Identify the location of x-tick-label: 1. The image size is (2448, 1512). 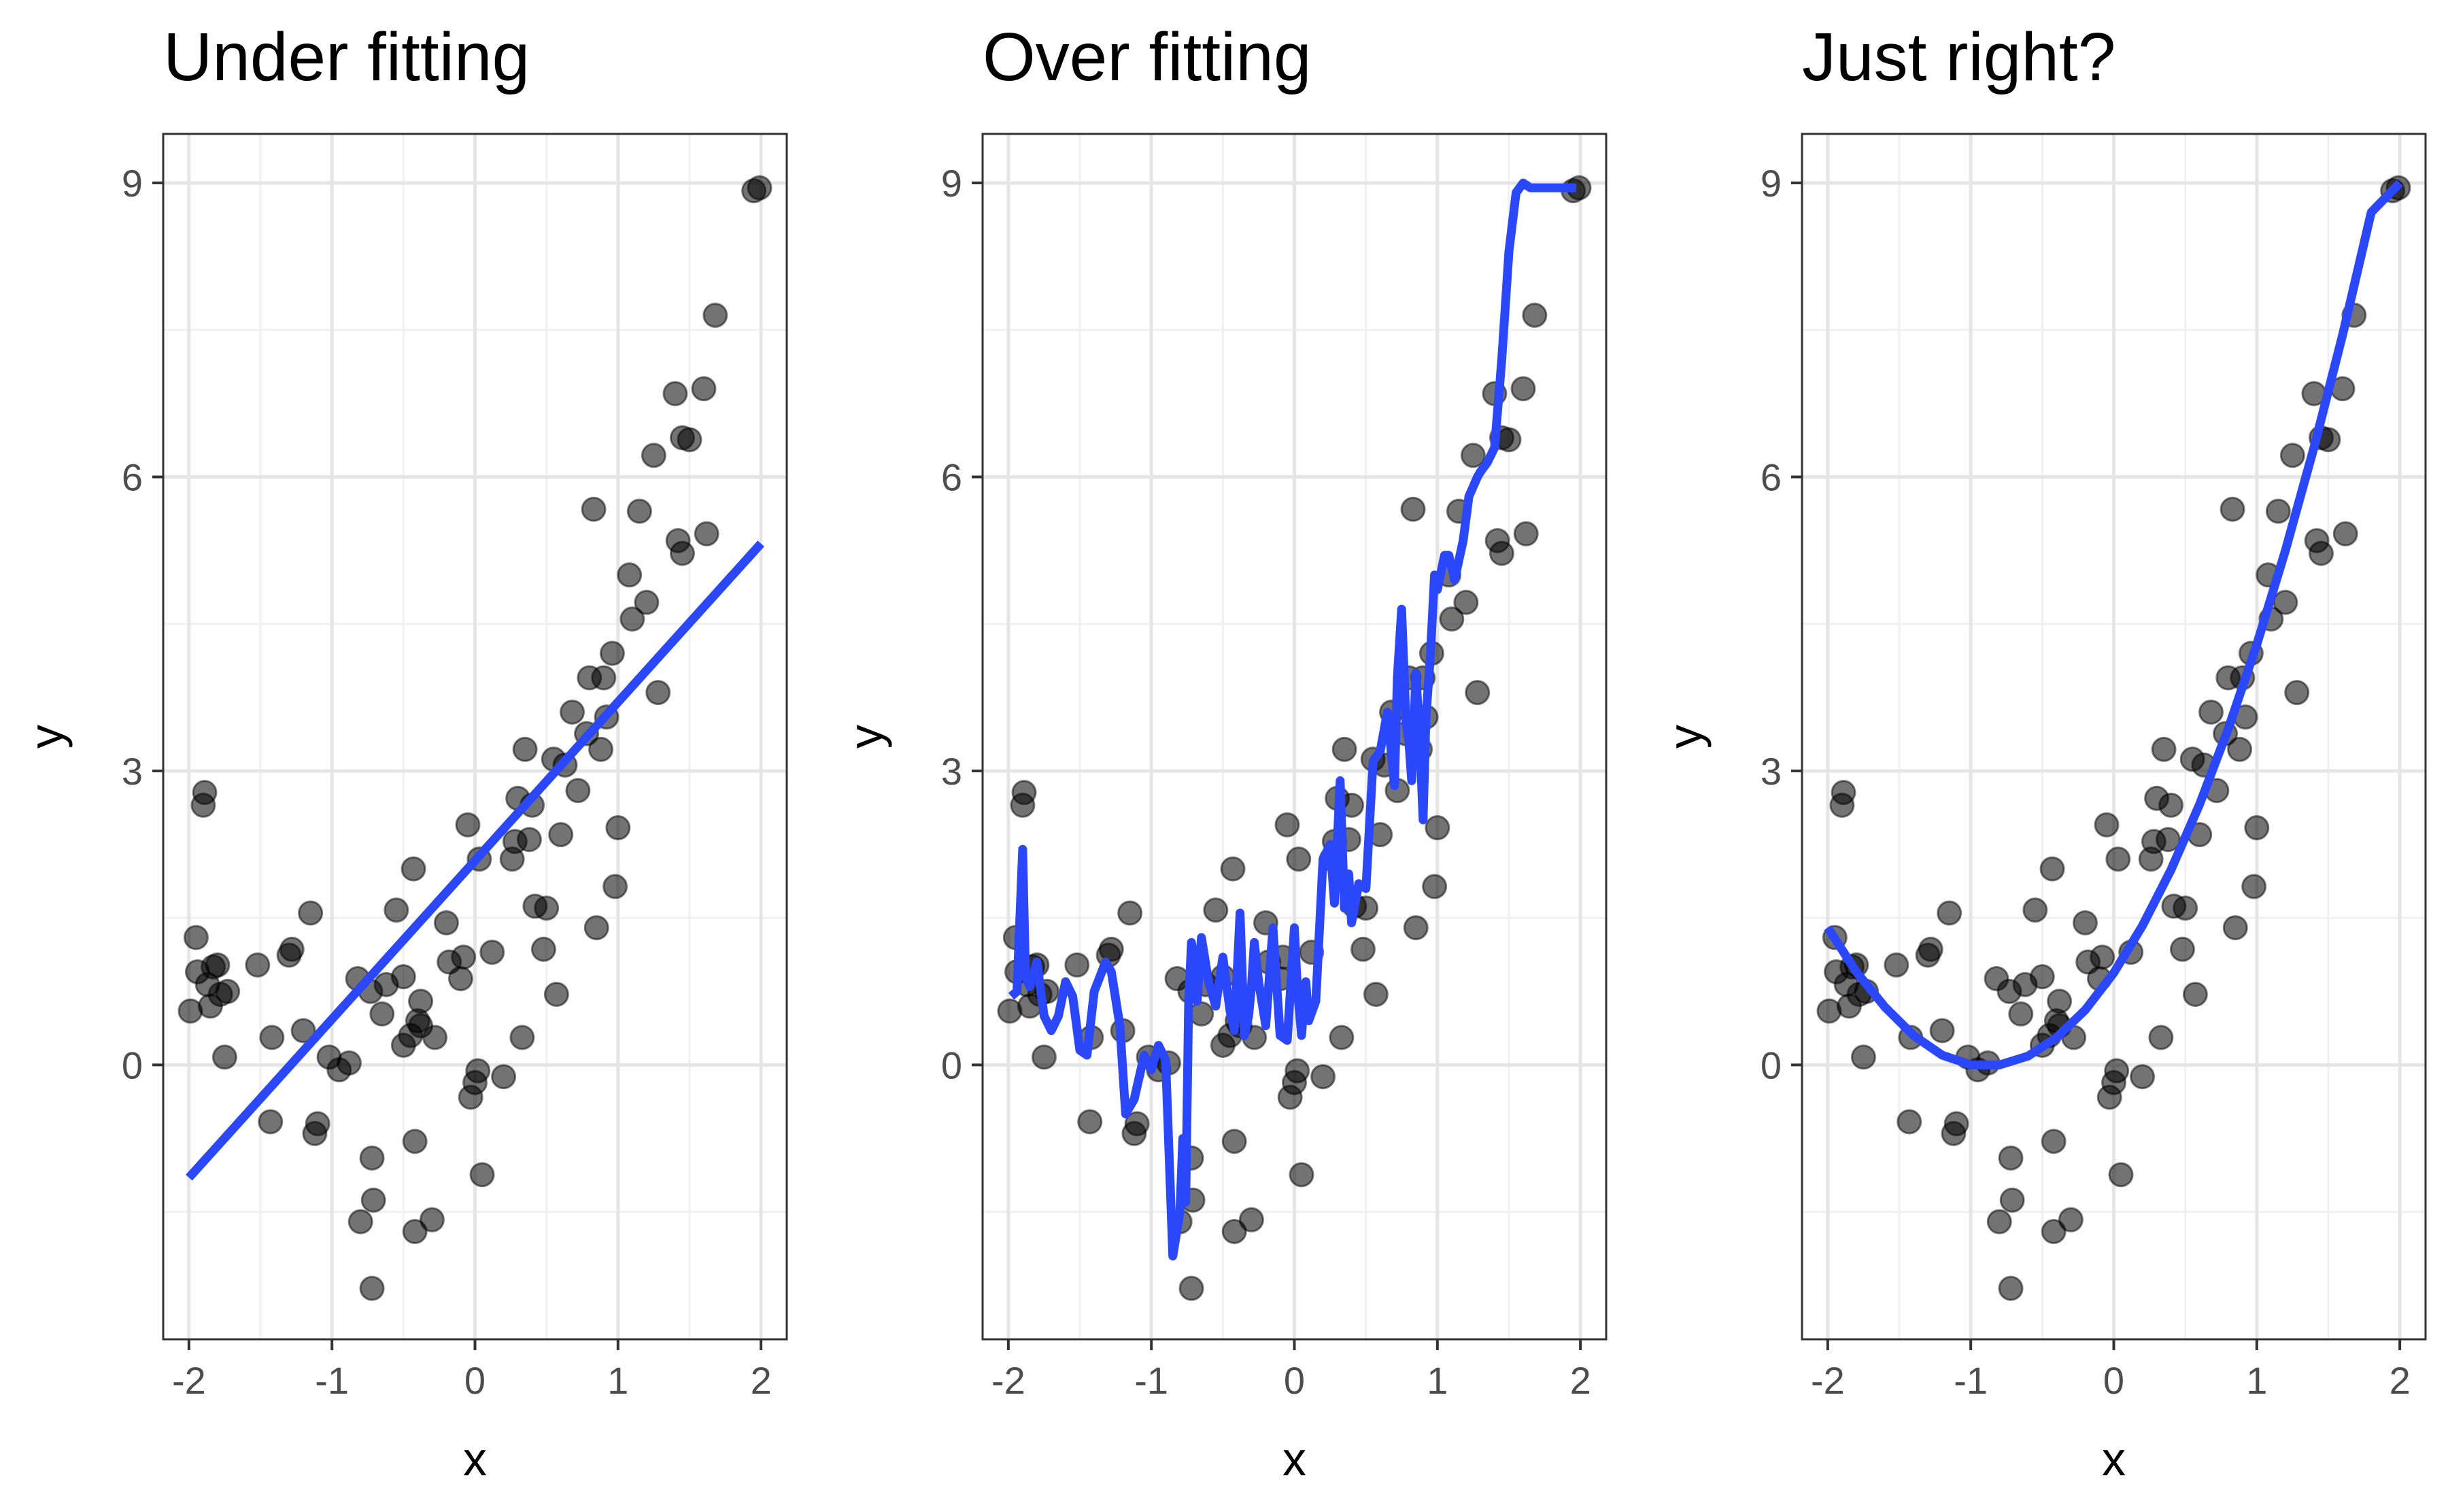
(618, 1380).